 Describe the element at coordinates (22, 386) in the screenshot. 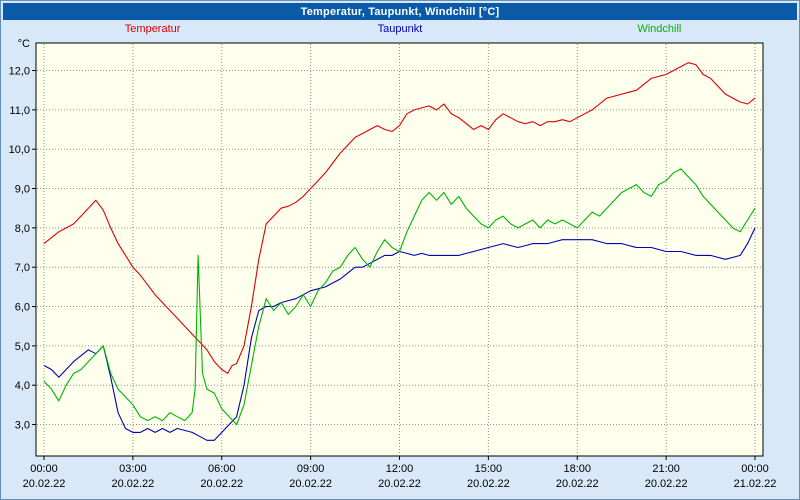

I see `y-tick-label: 4,0` at that location.